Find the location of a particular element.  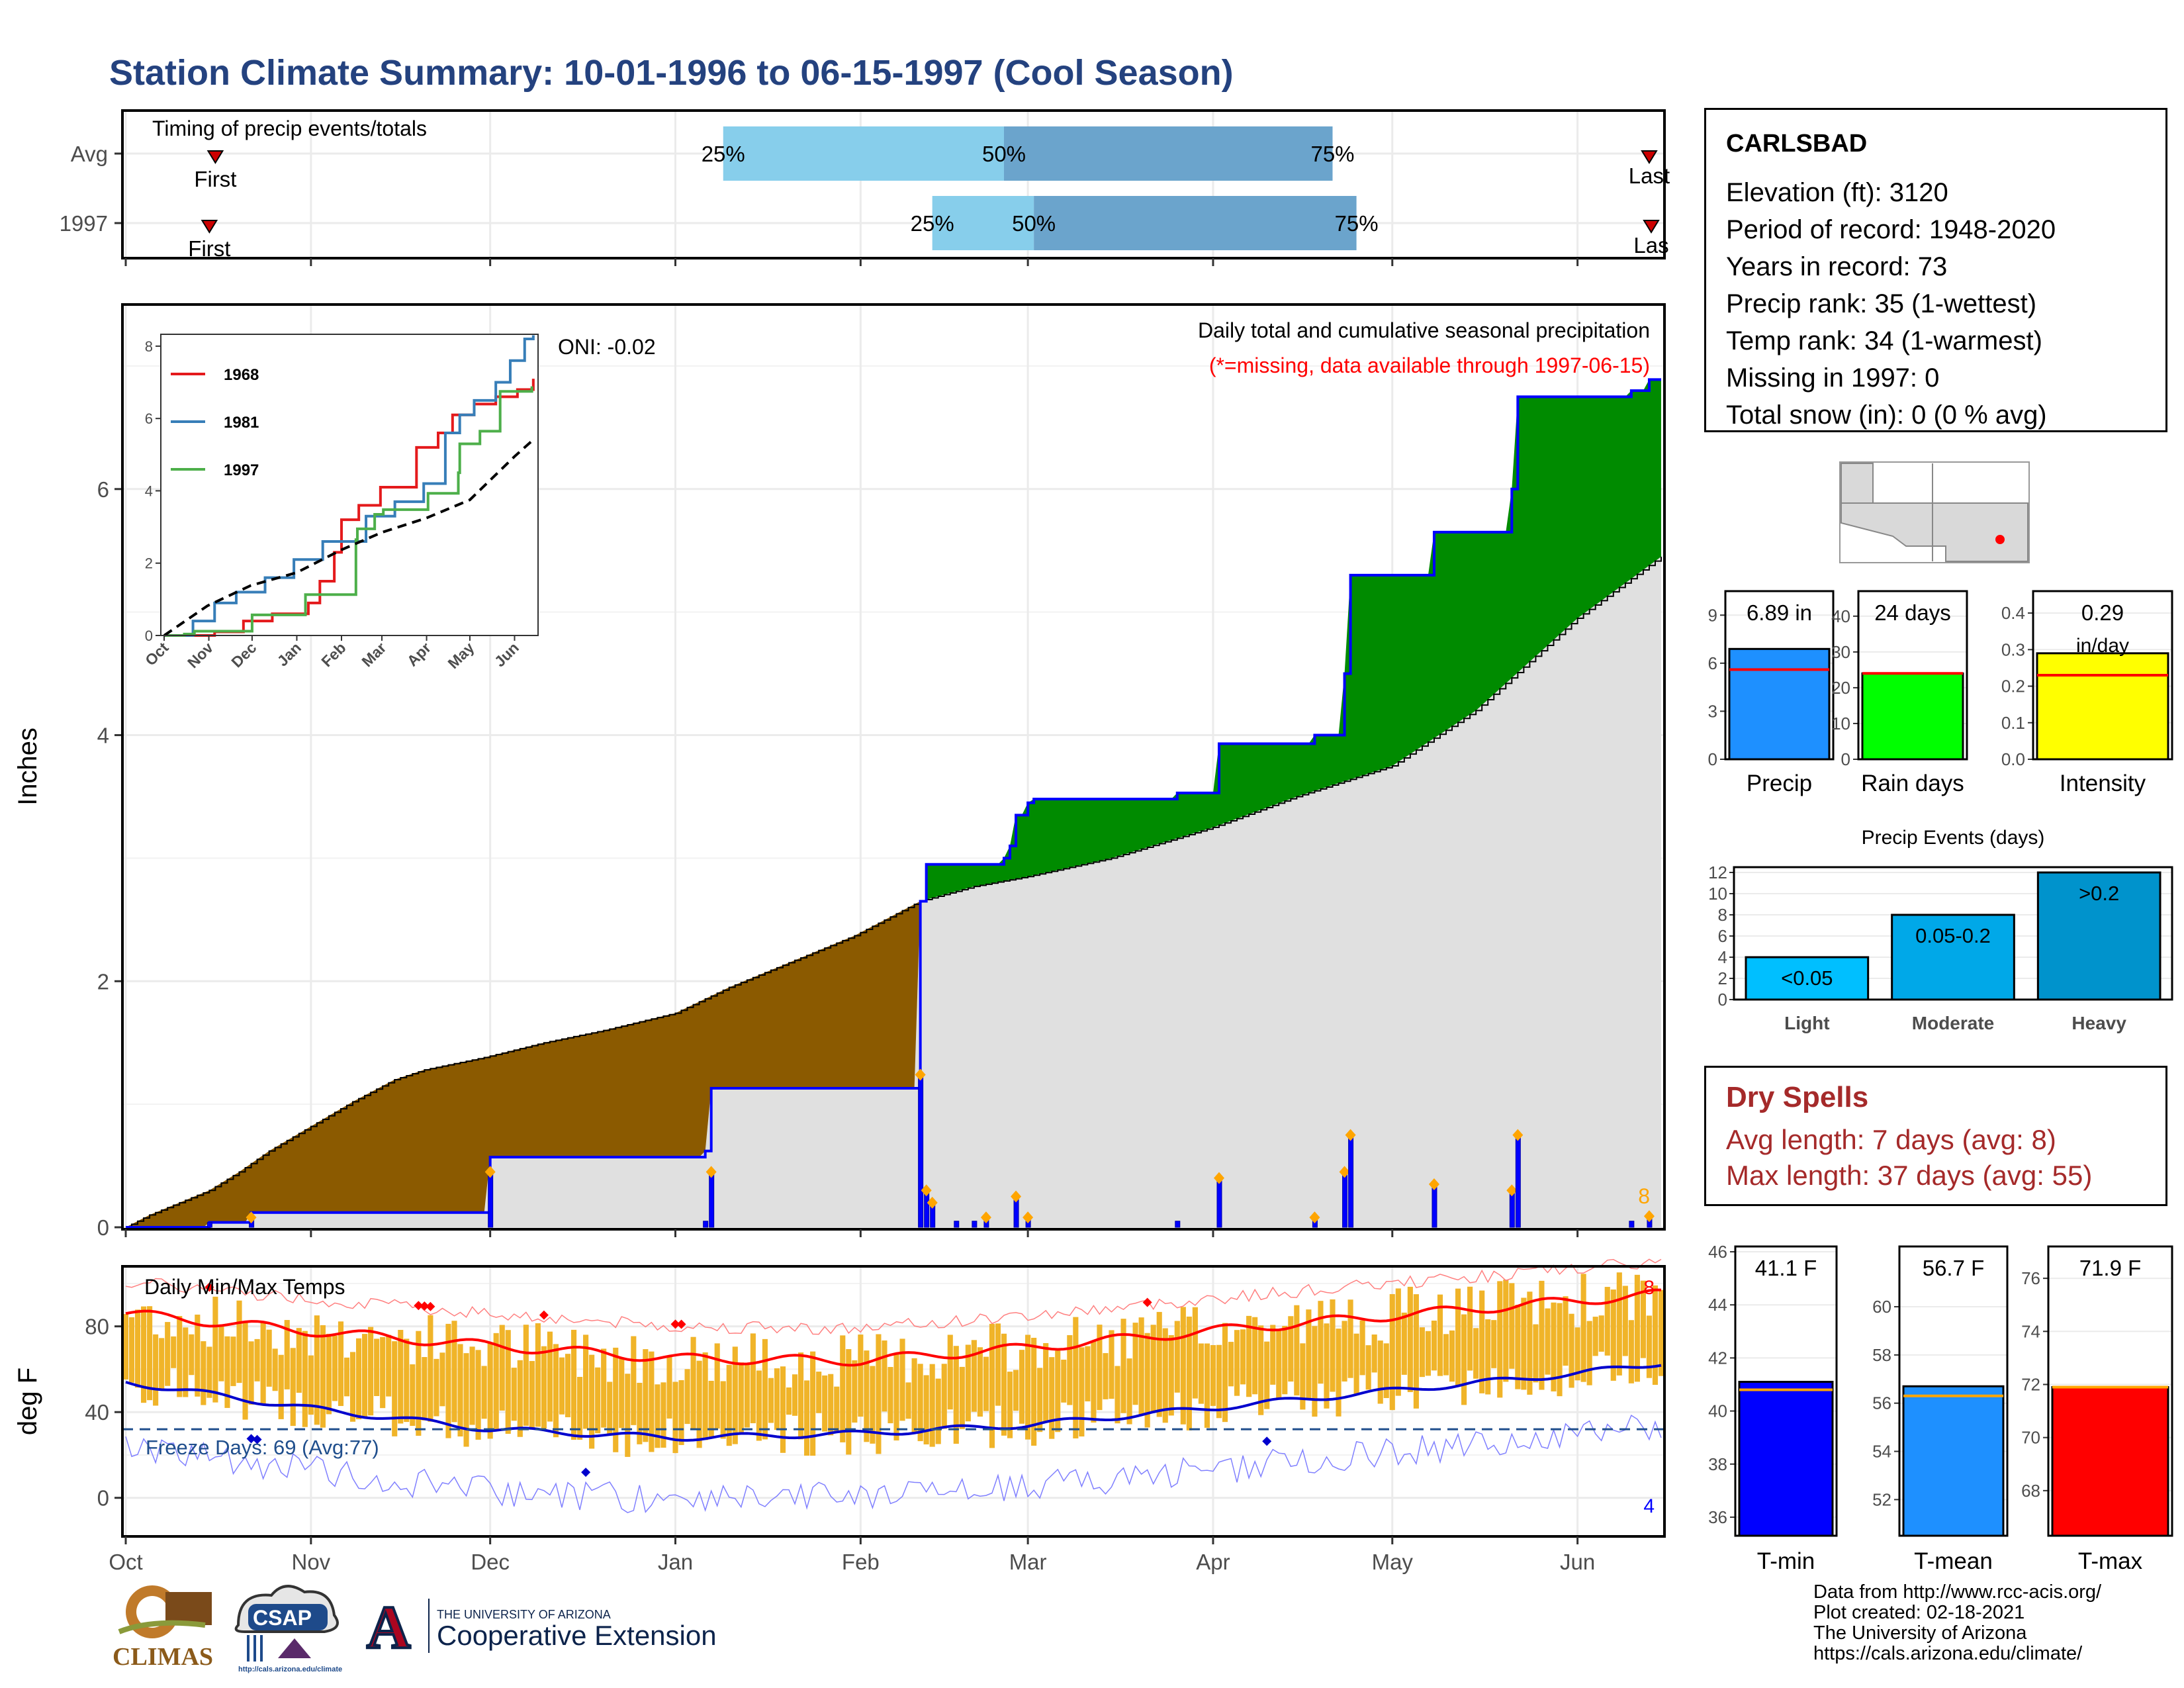

station-period: Period of record: 1948-2020 is located at coordinates (1891, 229).